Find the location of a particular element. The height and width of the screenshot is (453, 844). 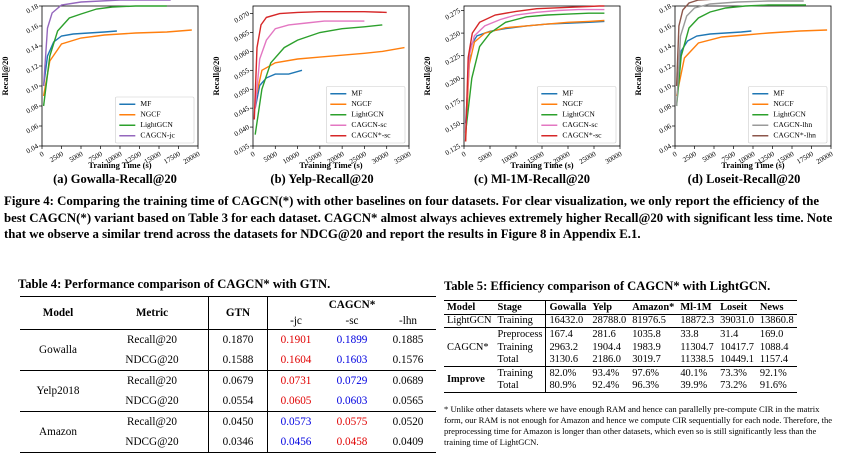

value-cell: 2963.2 is located at coordinates (564, 347).